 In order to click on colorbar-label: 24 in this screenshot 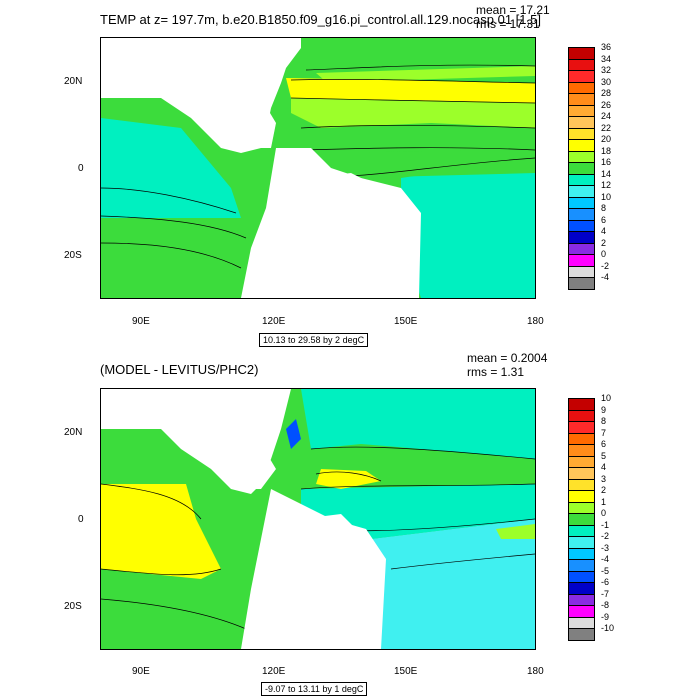, I will do `click(606, 116)`.